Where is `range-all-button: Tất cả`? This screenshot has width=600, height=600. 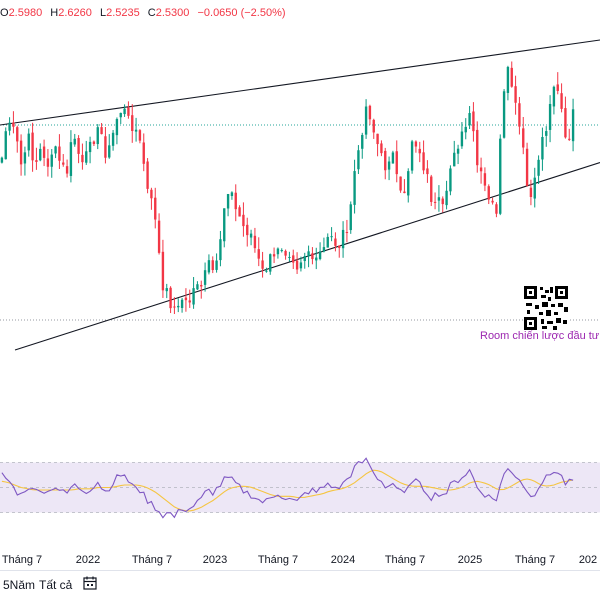 range-all-button: Tất cả is located at coordinates (56, 585).